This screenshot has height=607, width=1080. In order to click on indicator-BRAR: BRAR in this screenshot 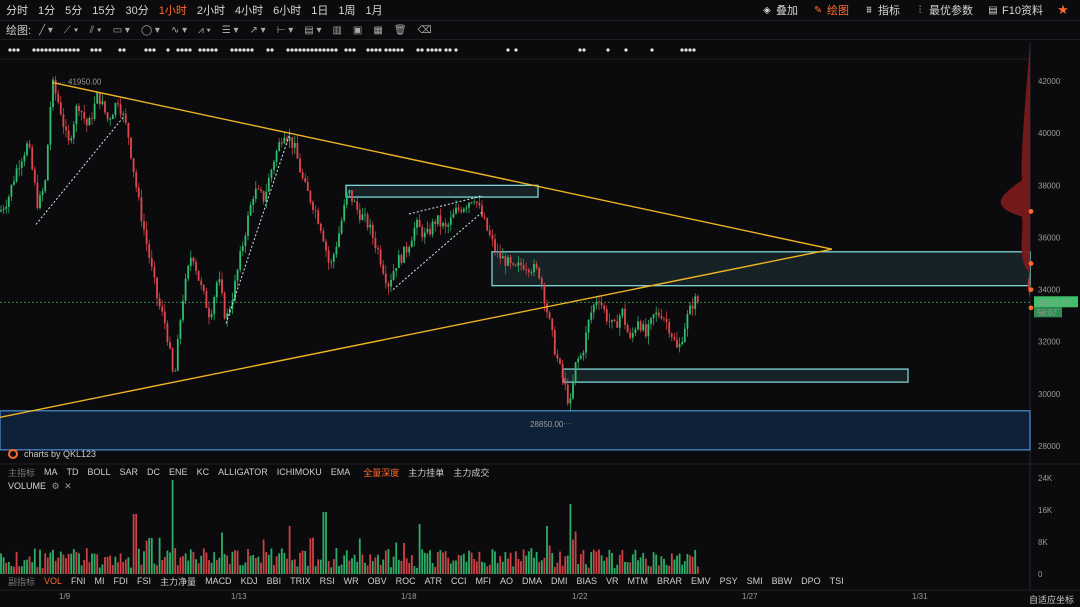, I will do `click(670, 581)`.